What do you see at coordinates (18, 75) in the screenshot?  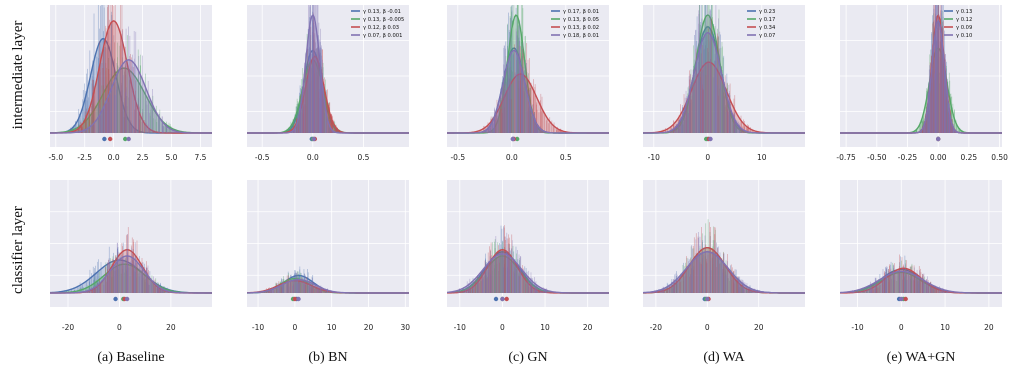 I see `row-label-intermediate: intermediate layer` at bounding box center [18, 75].